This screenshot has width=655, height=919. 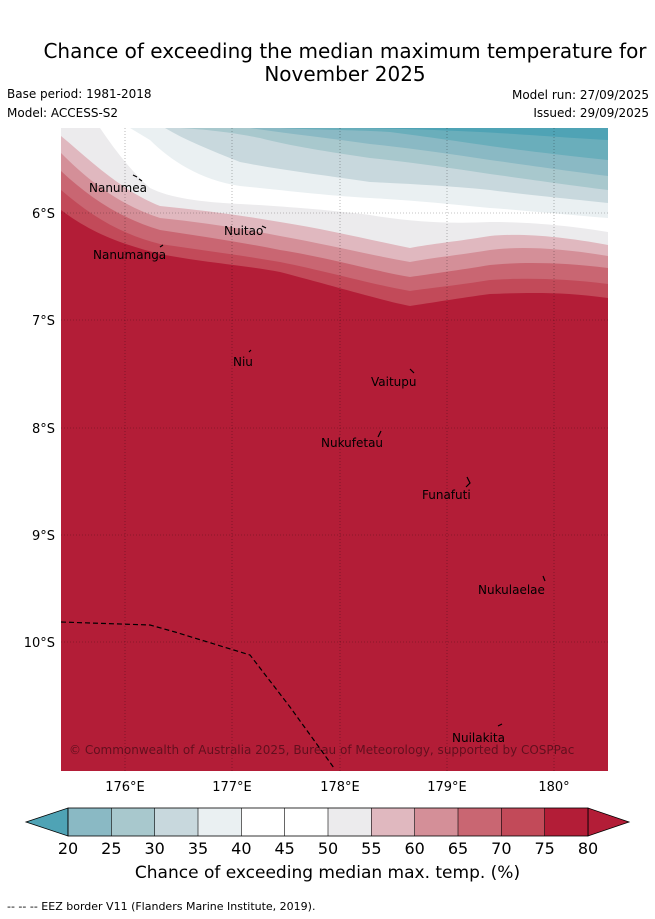 What do you see at coordinates (414, 848) in the screenshot?
I see `colorbar-tick-60: 60` at bounding box center [414, 848].